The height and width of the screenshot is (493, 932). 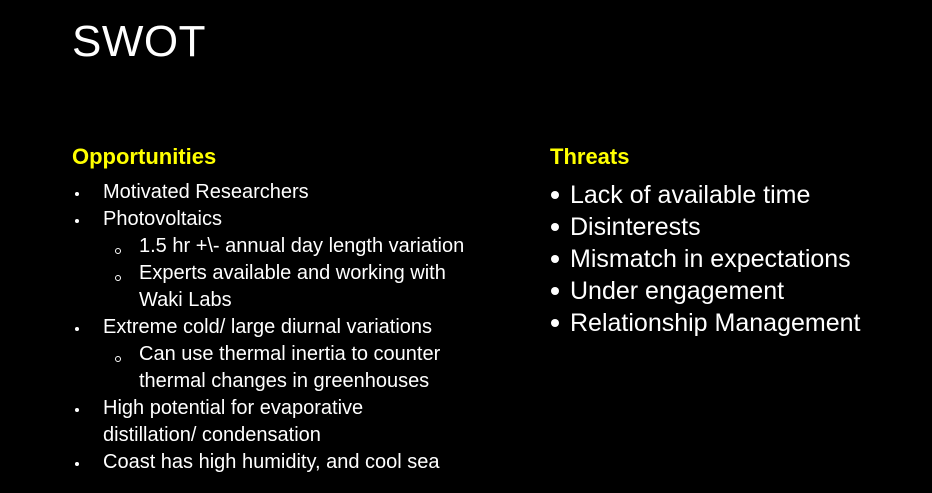 I want to click on opportunity-item: Motivated Researchers, so click(x=297, y=192).